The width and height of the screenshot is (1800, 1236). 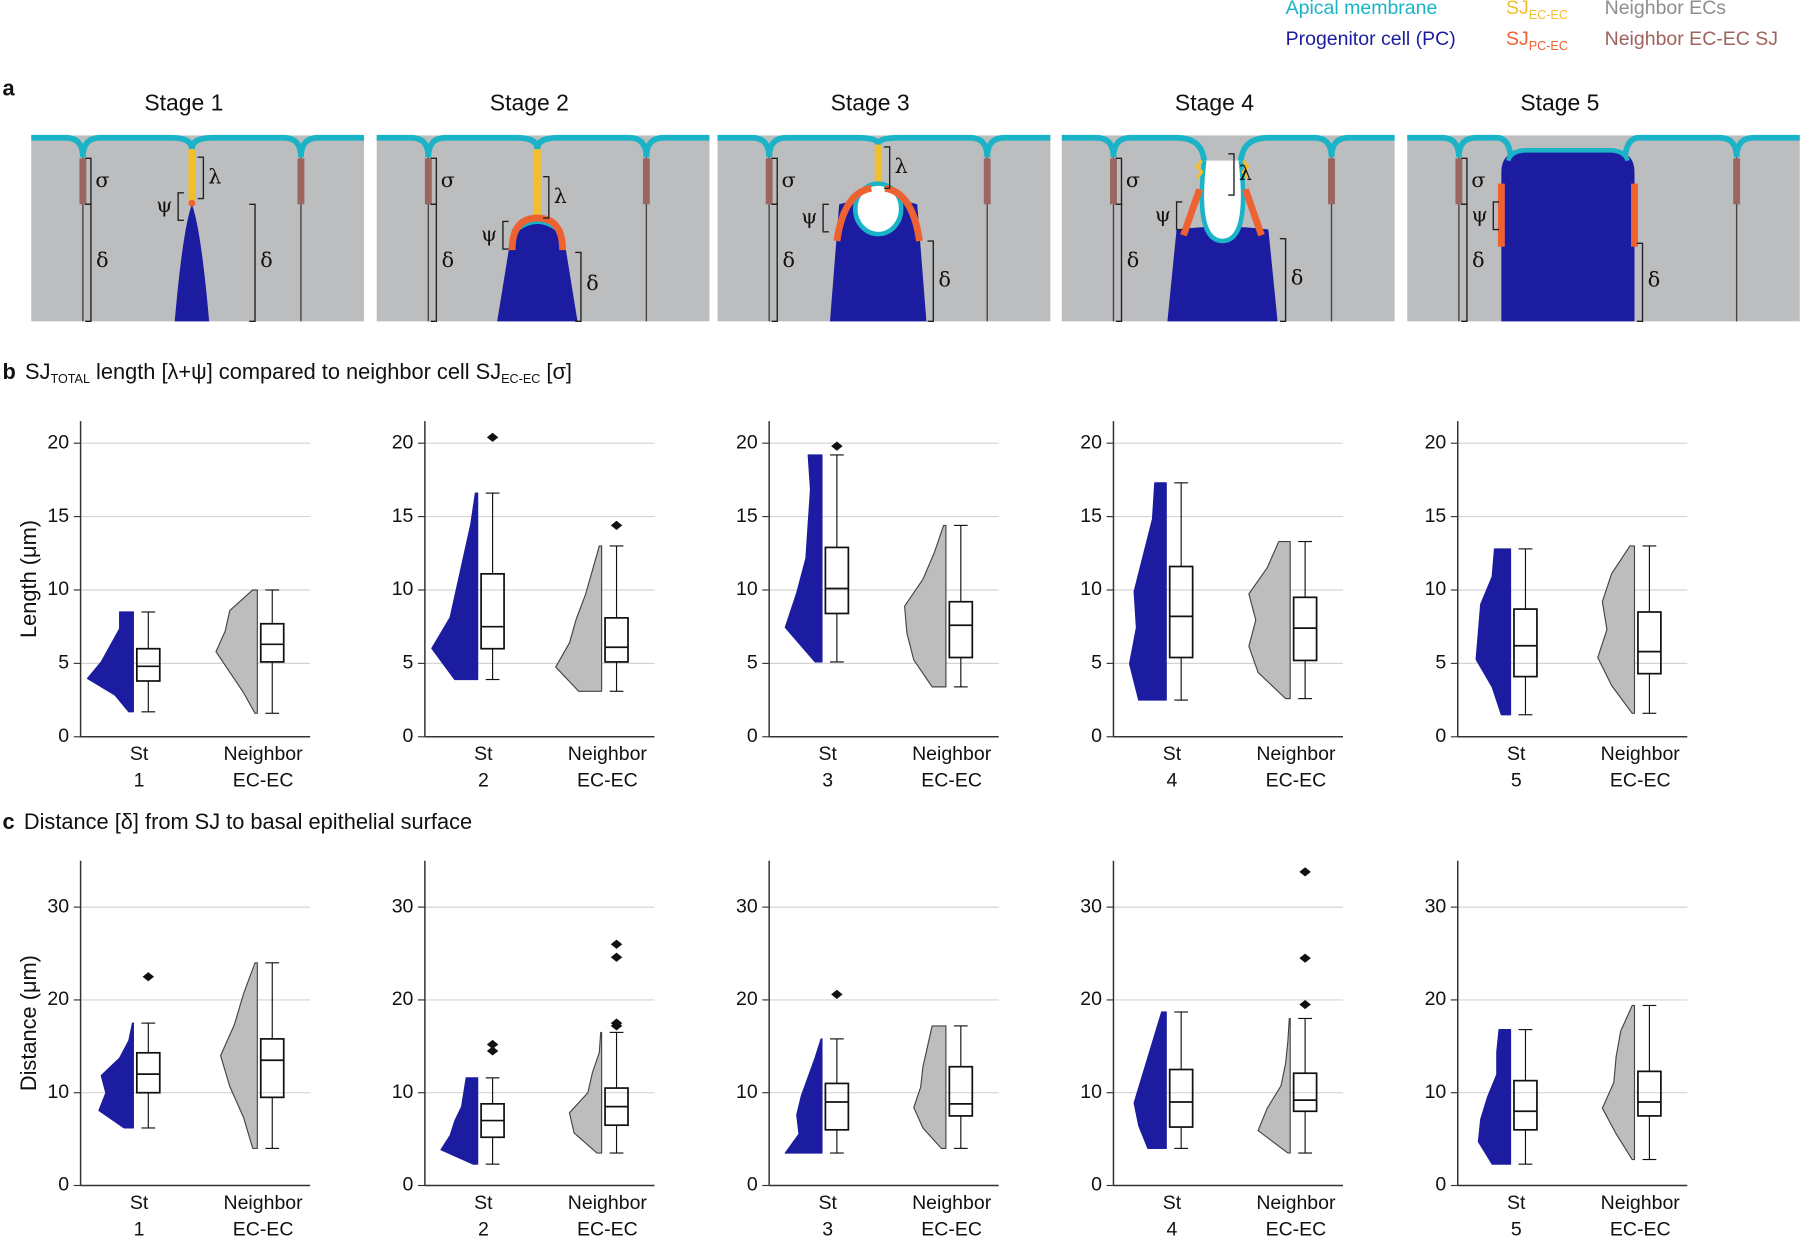 What do you see at coordinates (1666, 9) in the screenshot?
I see `legend-entry: Neighbor ECs` at bounding box center [1666, 9].